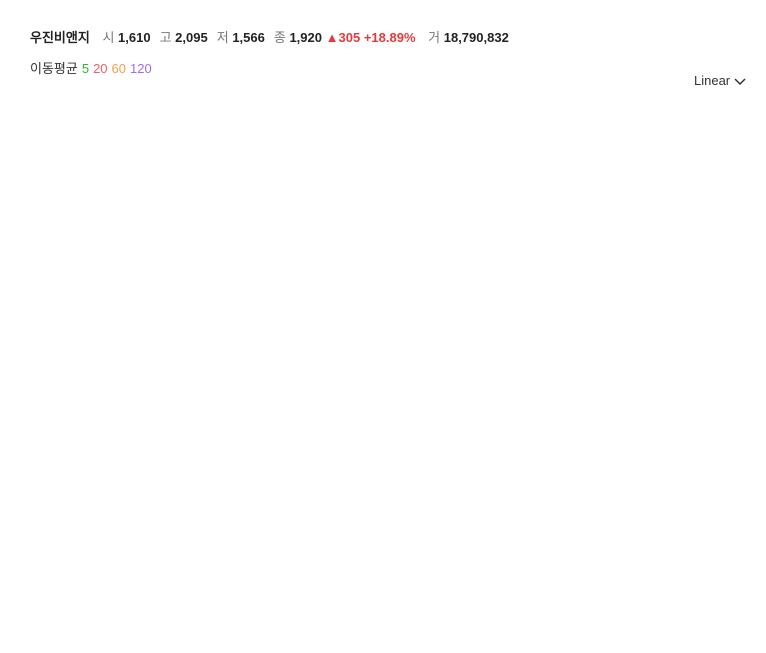  What do you see at coordinates (357, 605) in the screenshot?
I see `x-tick-label: 26` at bounding box center [357, 605].